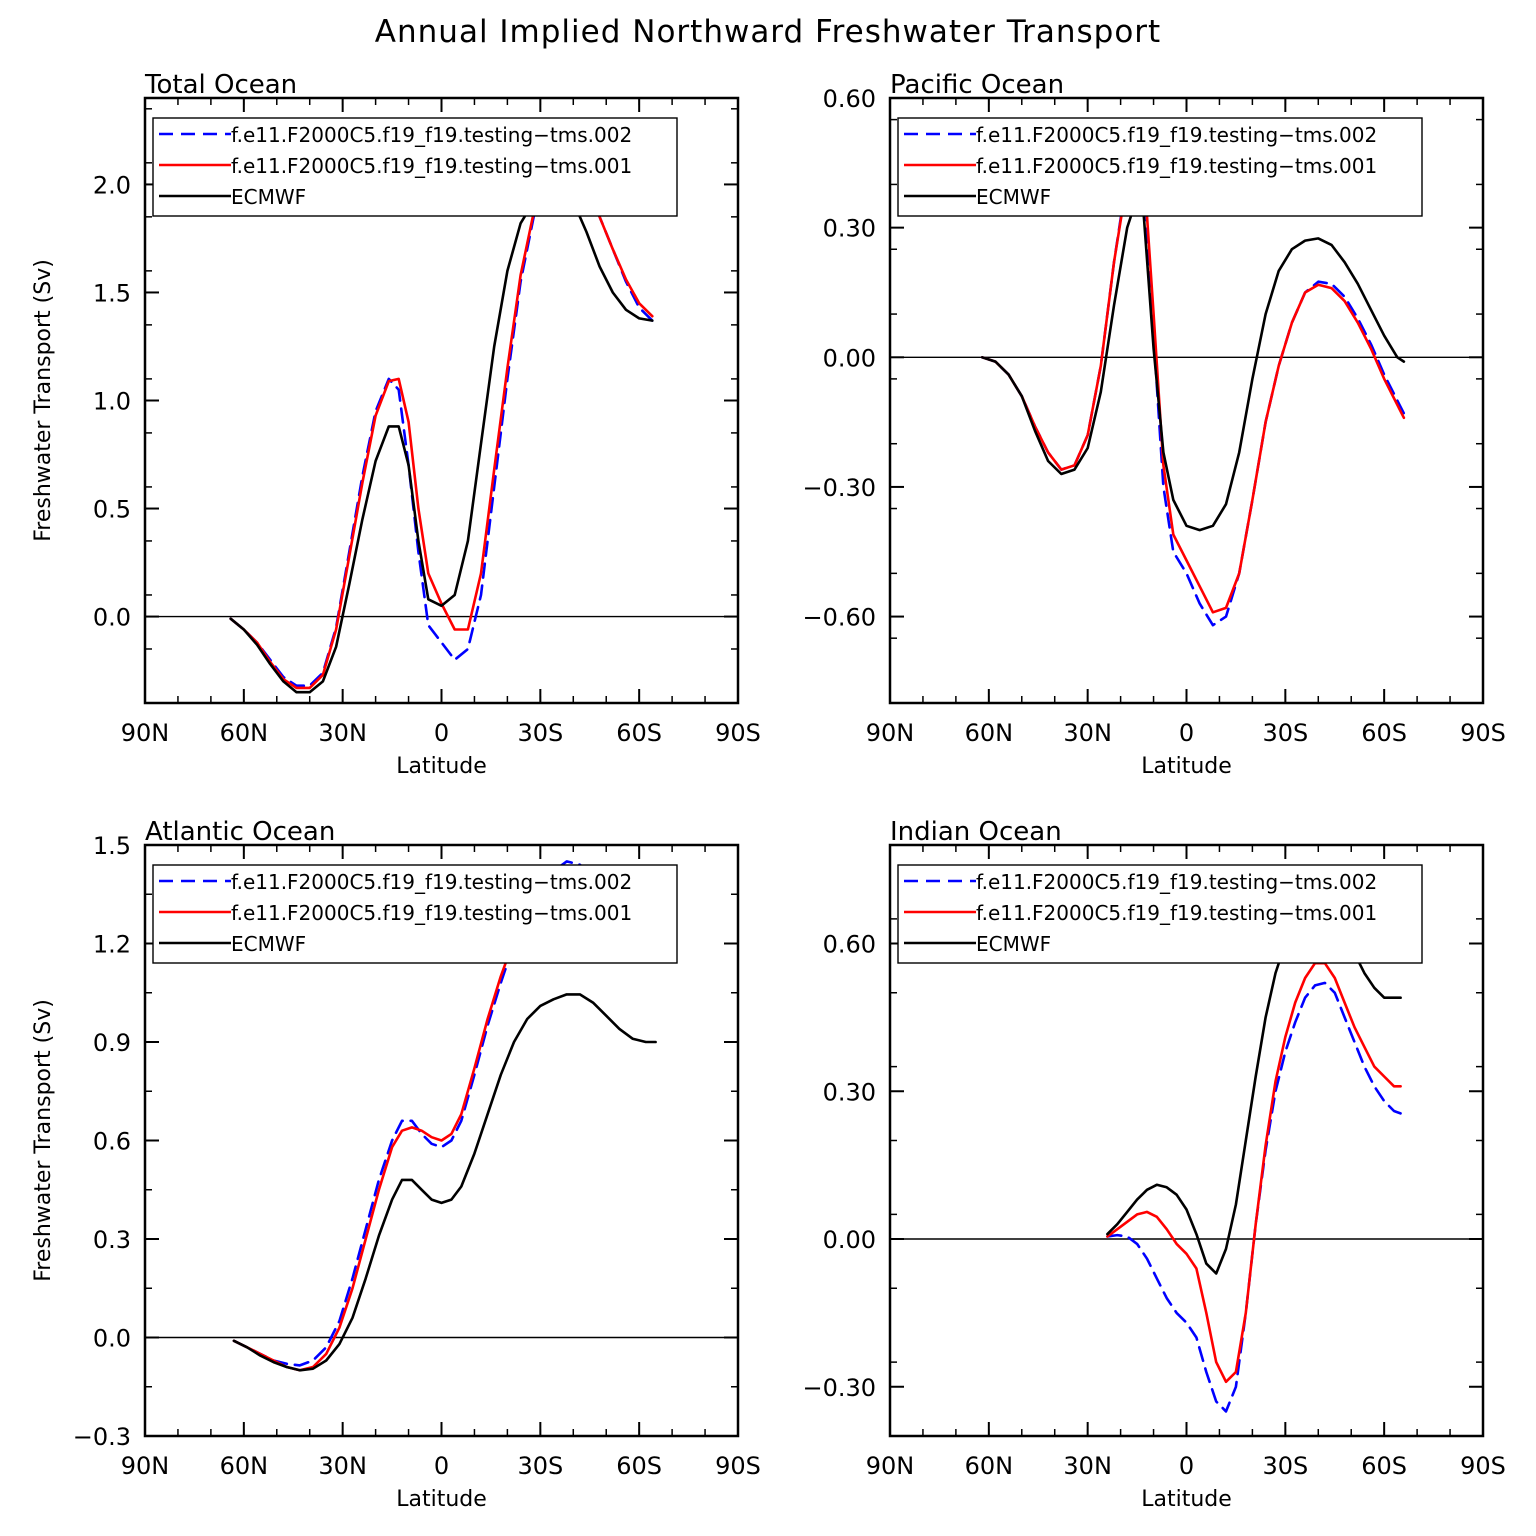 The image size is (1536, 1536). What do you see at coordinates (240, 832) in the screenshot?
I see `atlantic-ocean-title: Atlantic Ocean` at bounding box center [240, 832].